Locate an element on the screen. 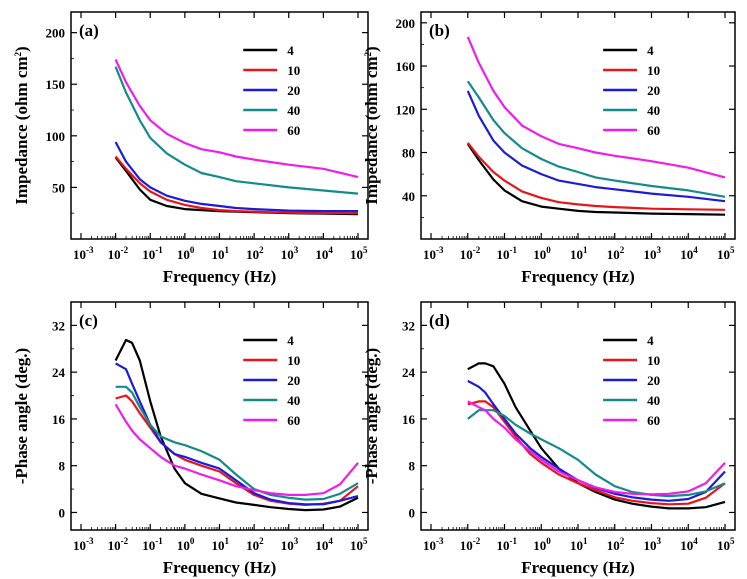 Image resolution: width=747 pixels, height=579 pixels. y-tick-label: 80 is located at coordinates (408, 153).